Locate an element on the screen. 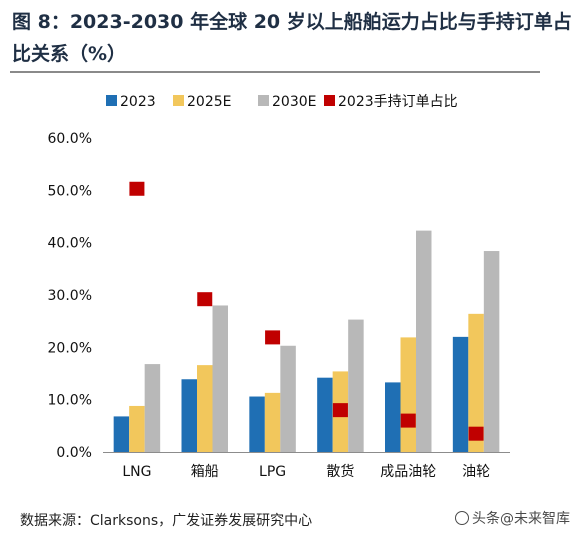 The width and height of the screenshot is (578, 536). x-category-label: 散货 is located at coordinates (340, 471).